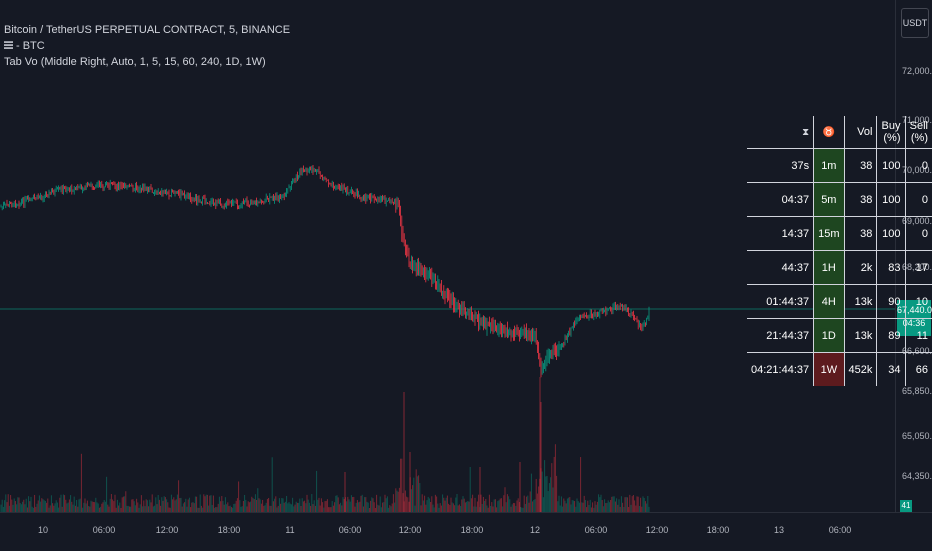 This screenshot has height=551, width=932. I want to click on remaining-cell: 14:37, so click(781, 233).